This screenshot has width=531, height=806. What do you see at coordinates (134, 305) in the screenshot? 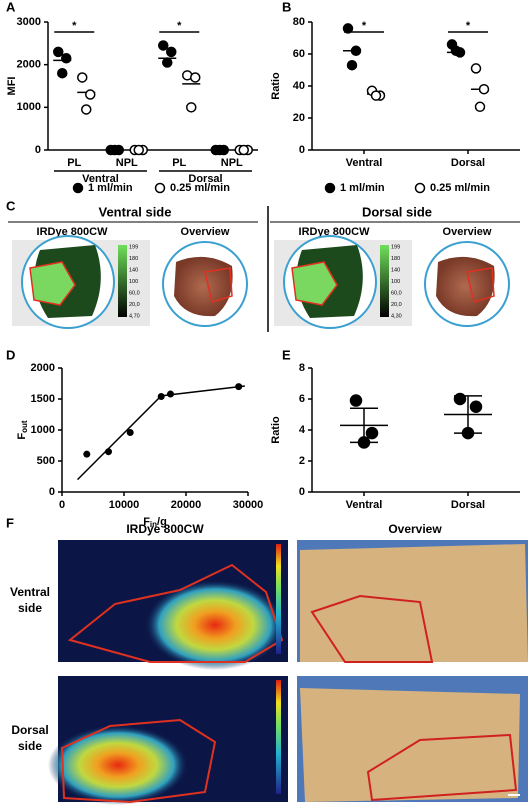
I see `colorbar-label: 20,0` at bounding box center [134, 305].